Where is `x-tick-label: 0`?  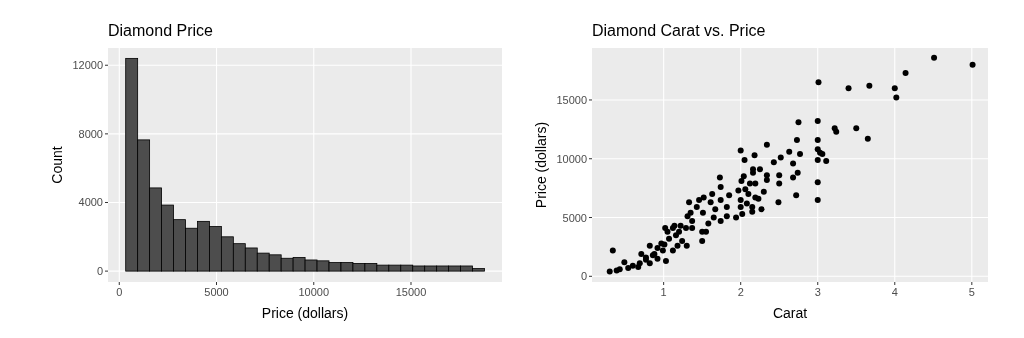
x-tick-label: 0 is located at coordinates (119, 292).